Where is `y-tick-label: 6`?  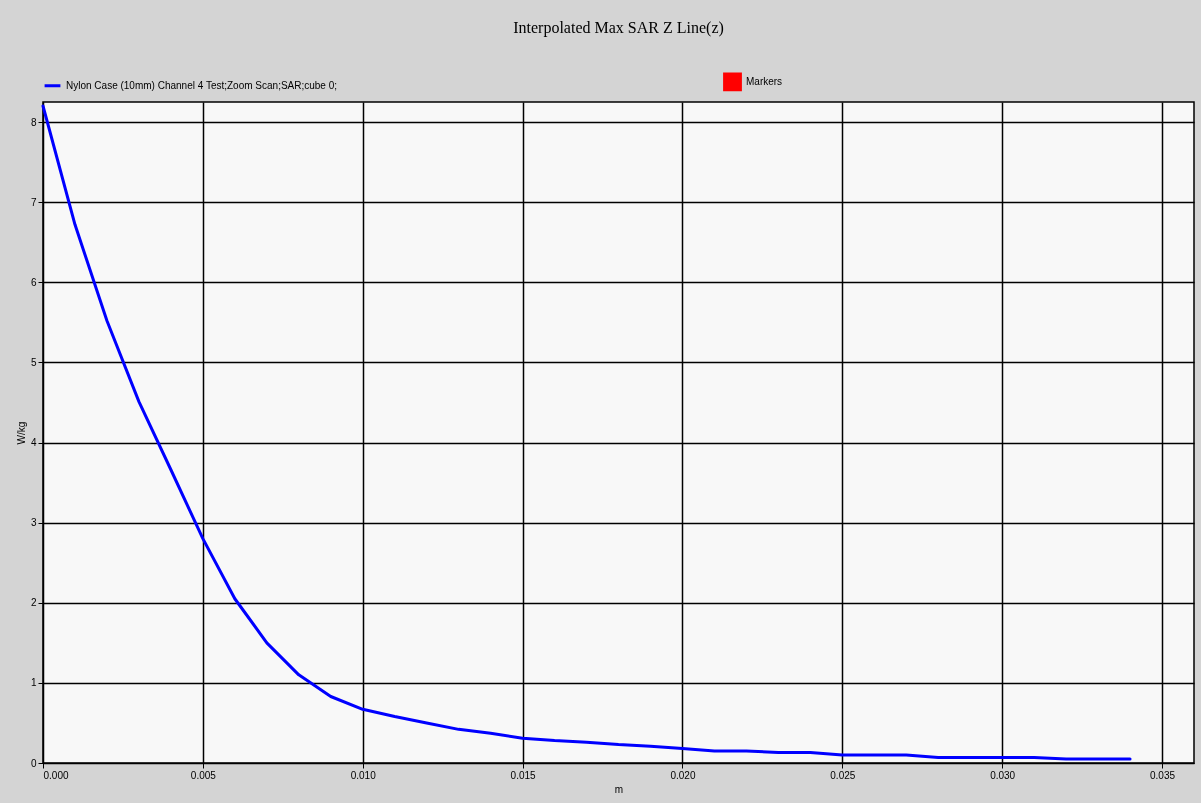
y-tick-label: 6 is located at coordinates (33, 282).